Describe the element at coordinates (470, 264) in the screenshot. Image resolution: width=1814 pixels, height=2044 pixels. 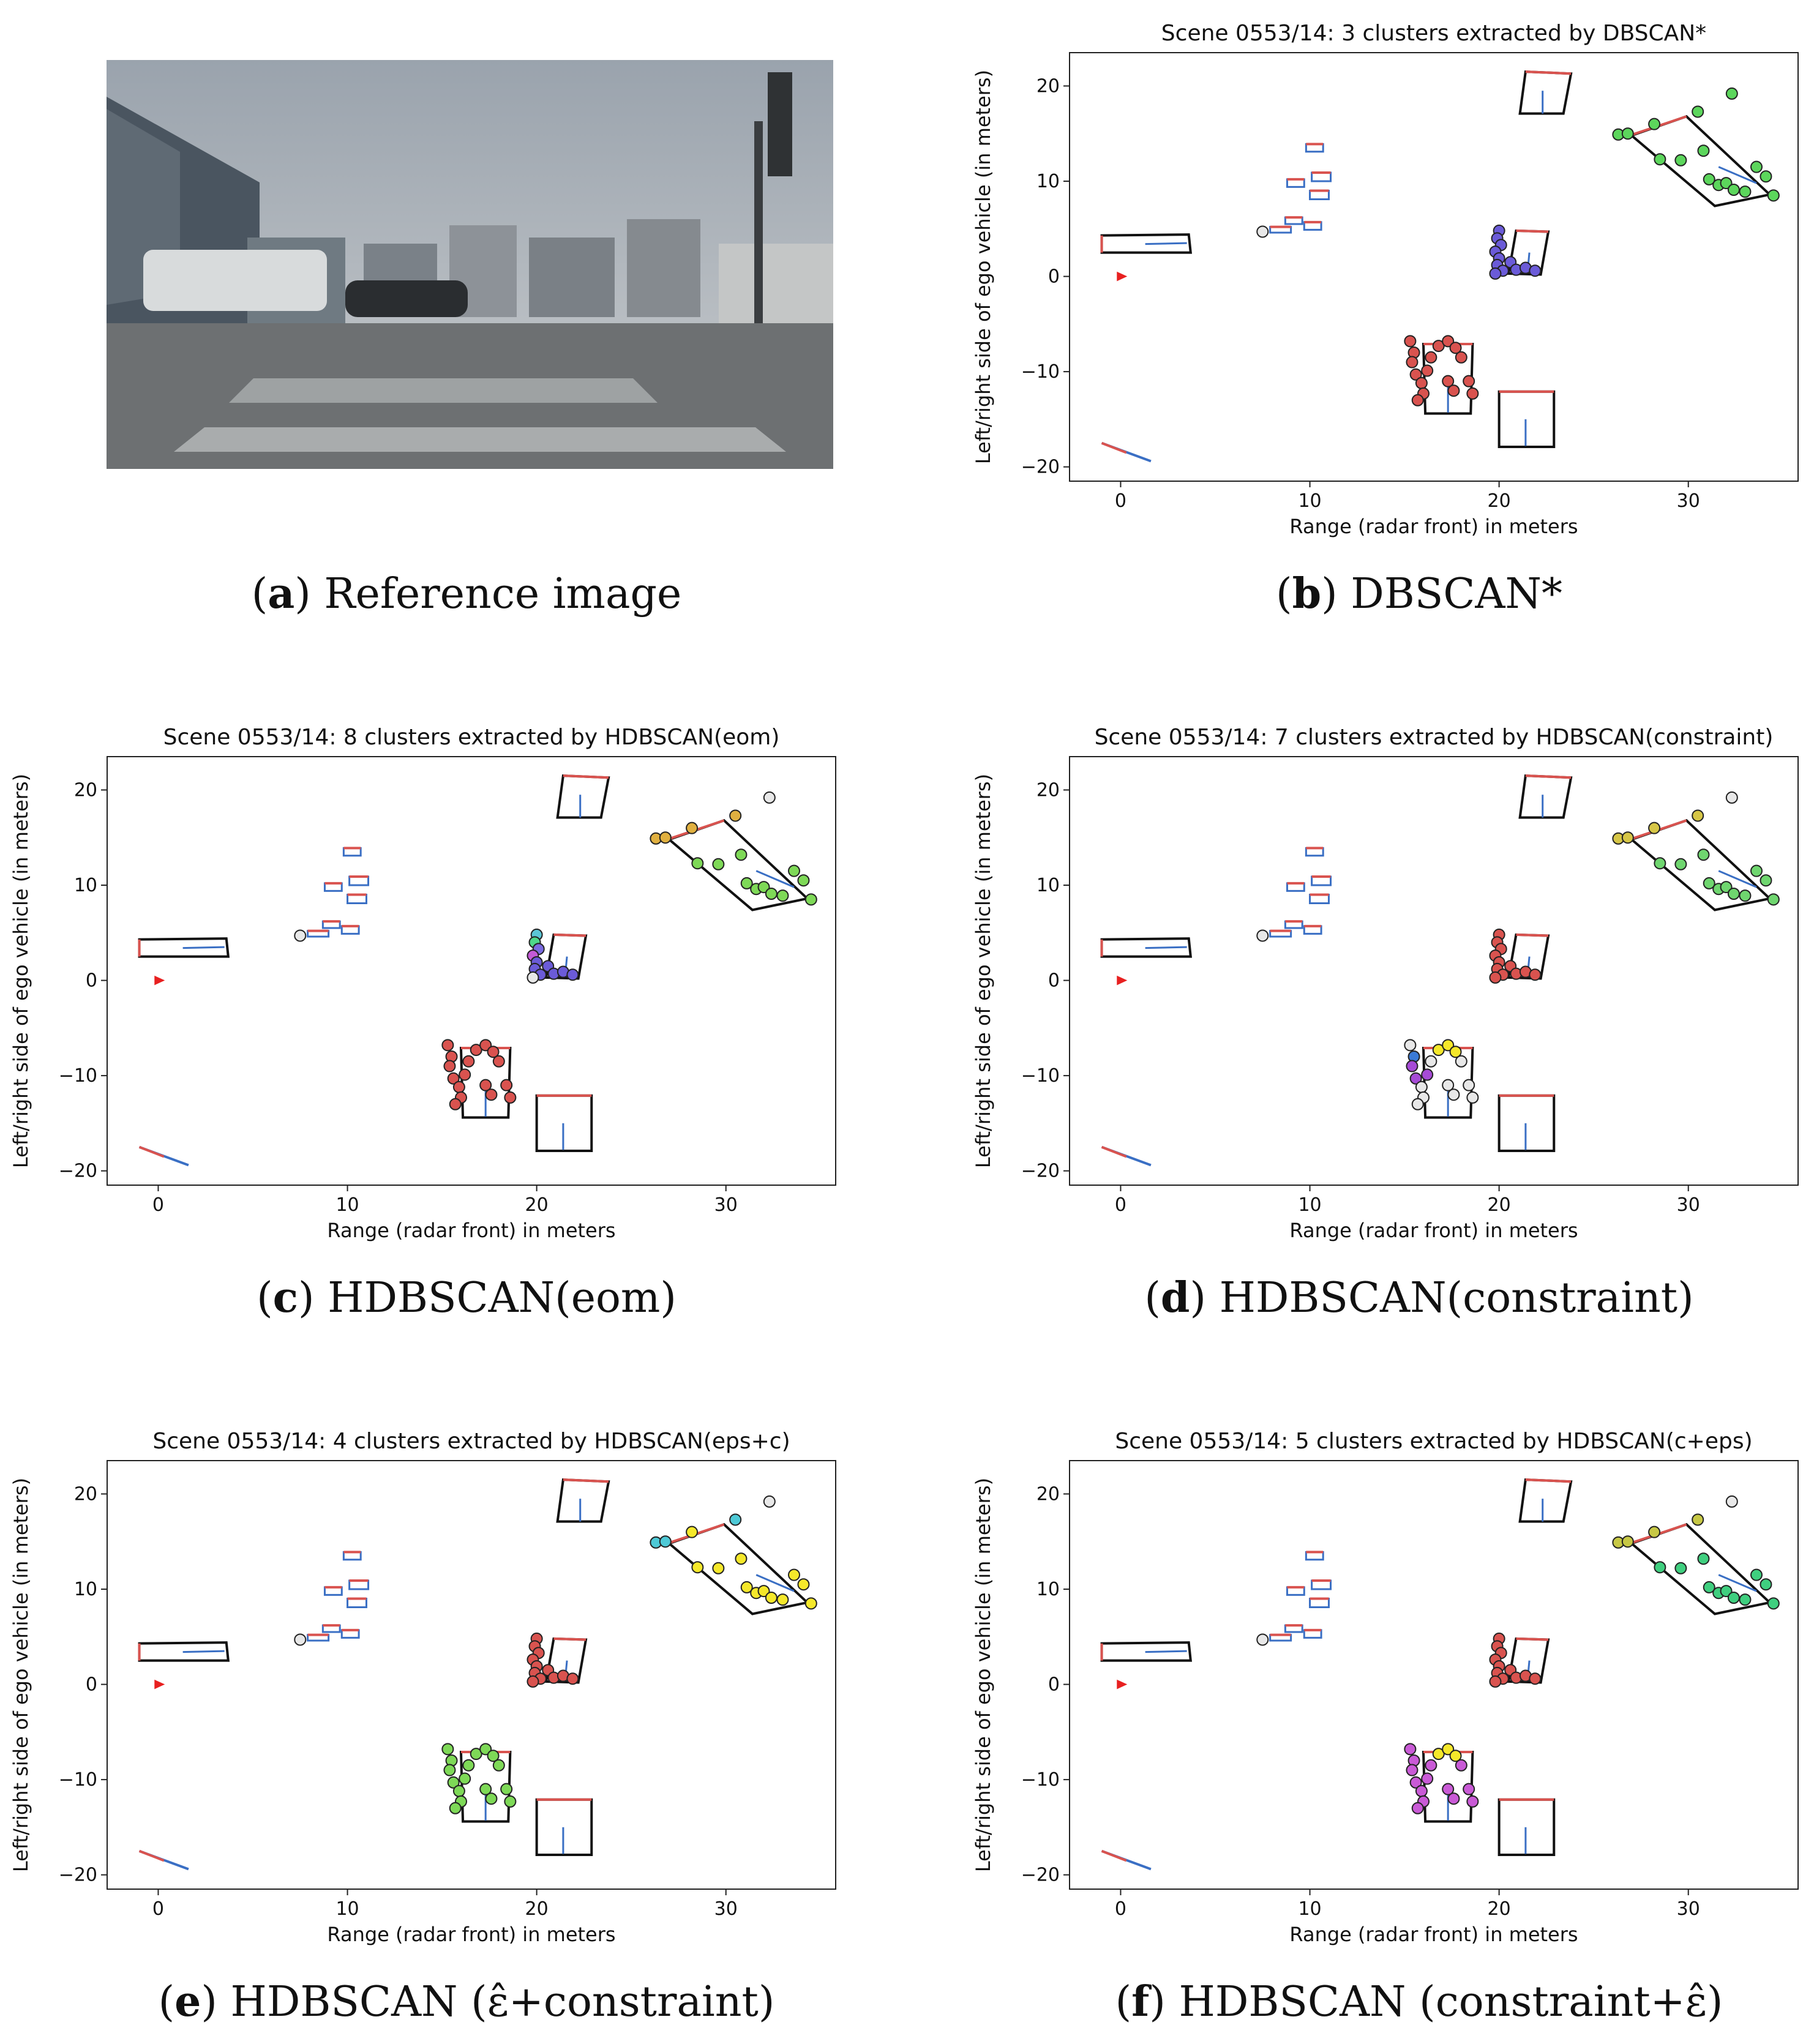
I see `panel-a` at that location.